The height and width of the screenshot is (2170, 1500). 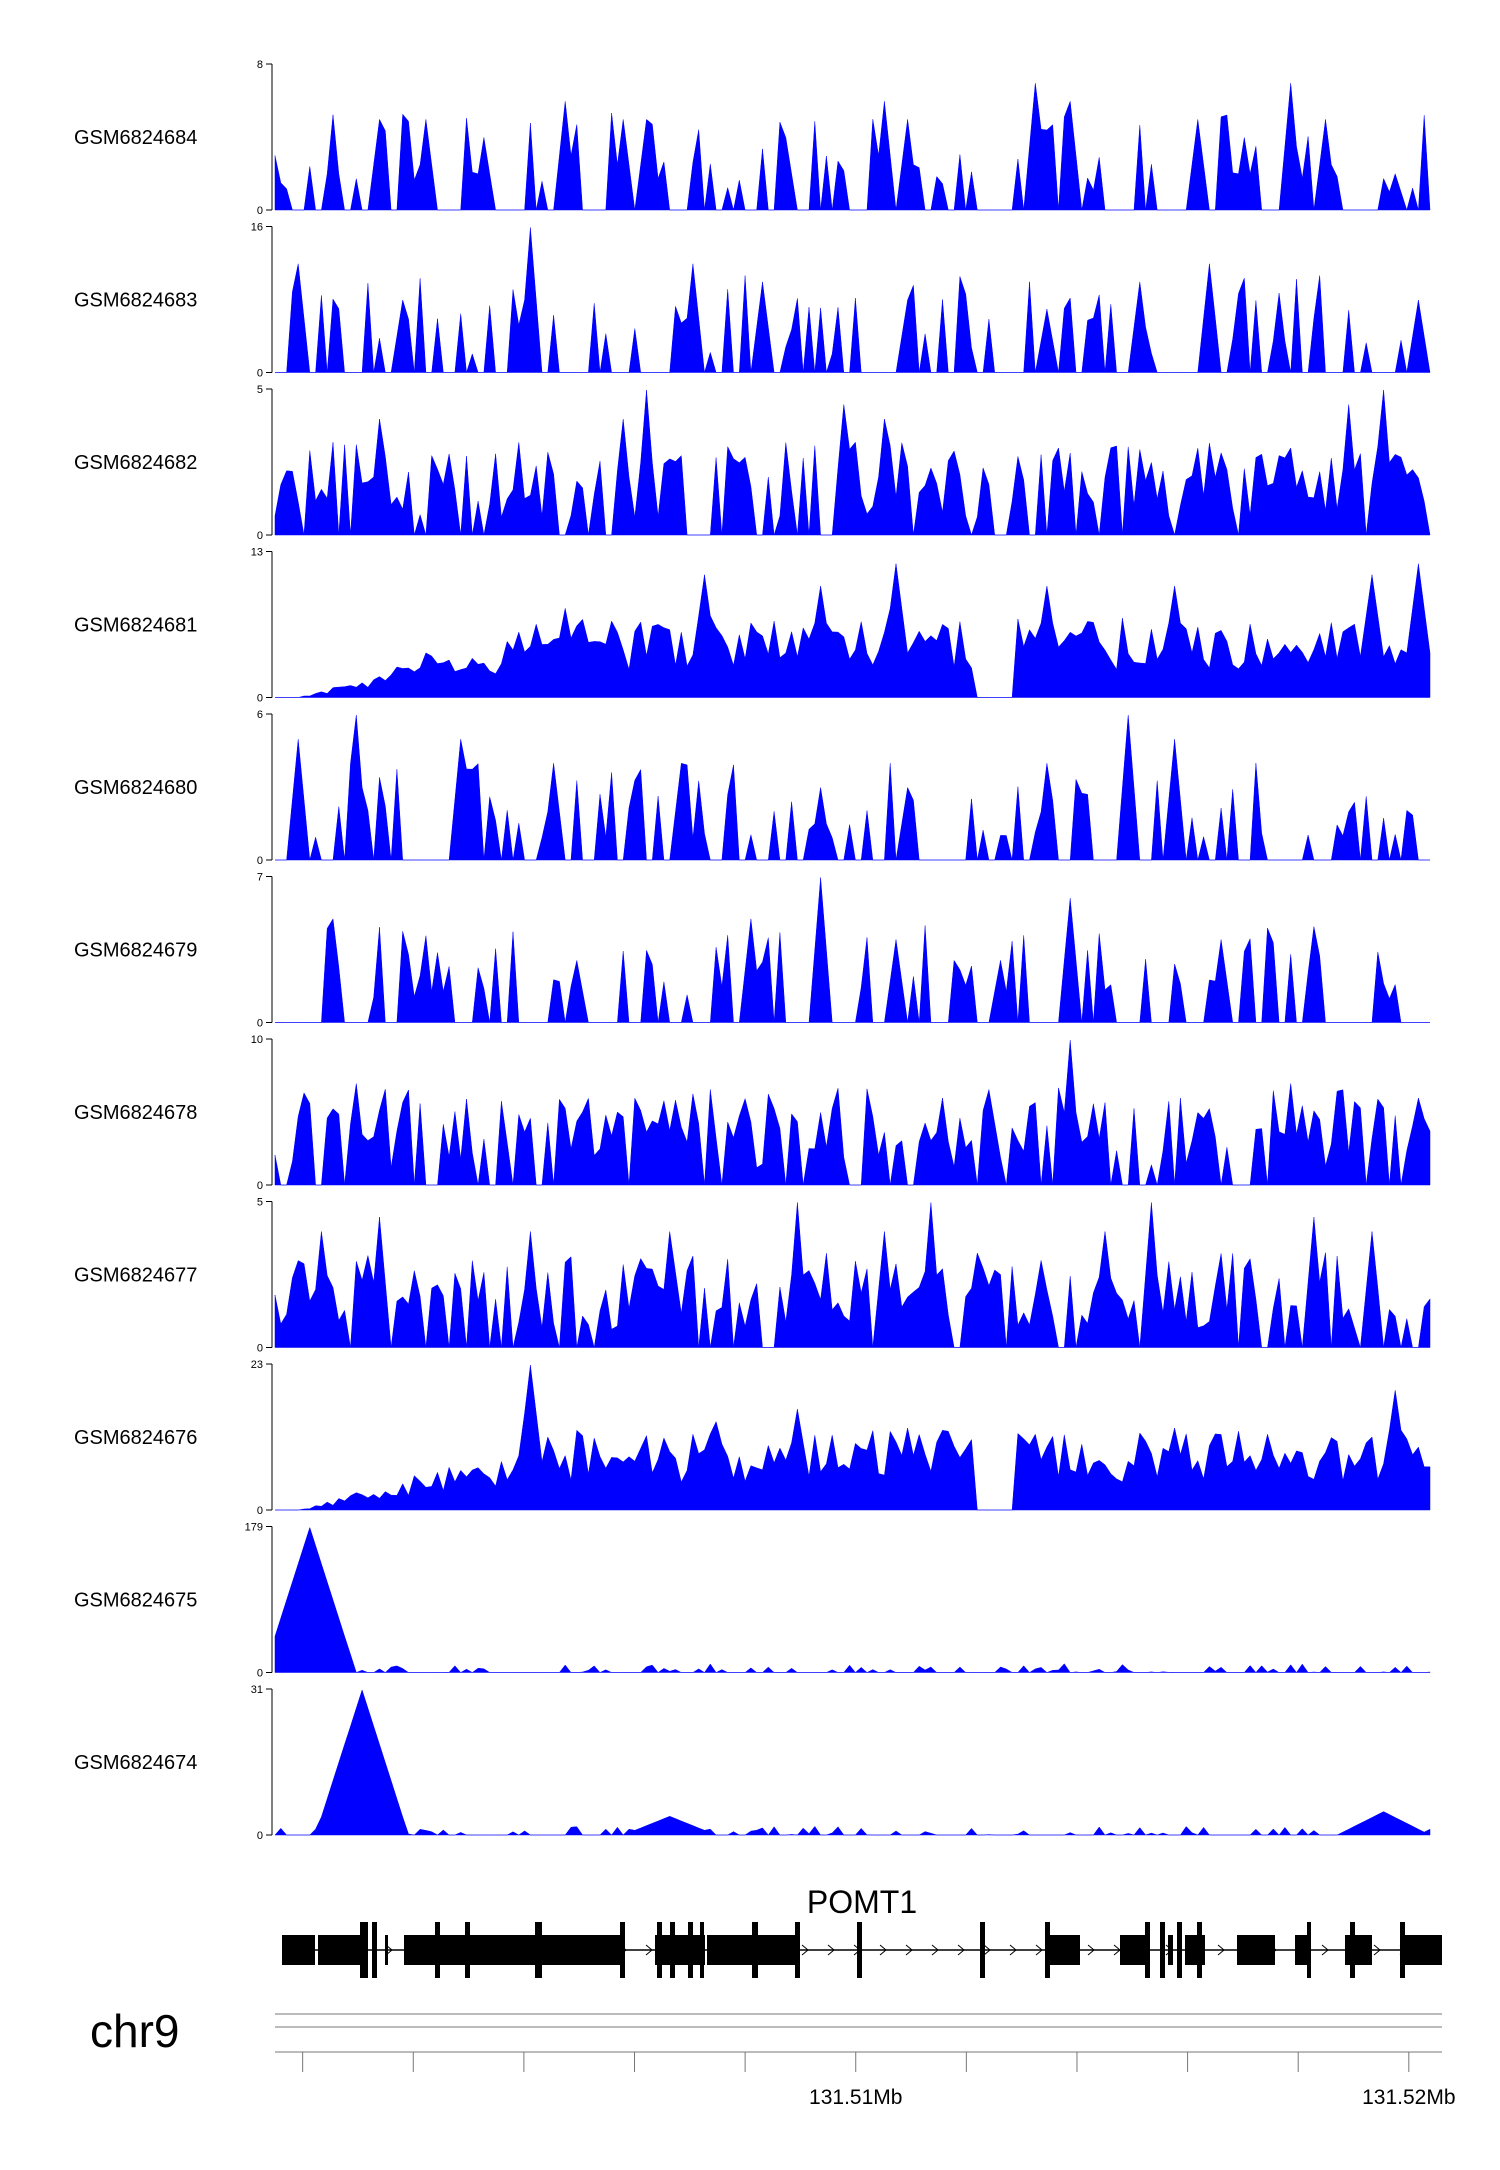 I want to click on gene-model-POMT1: POMT1, so click(x=862, y=1931).